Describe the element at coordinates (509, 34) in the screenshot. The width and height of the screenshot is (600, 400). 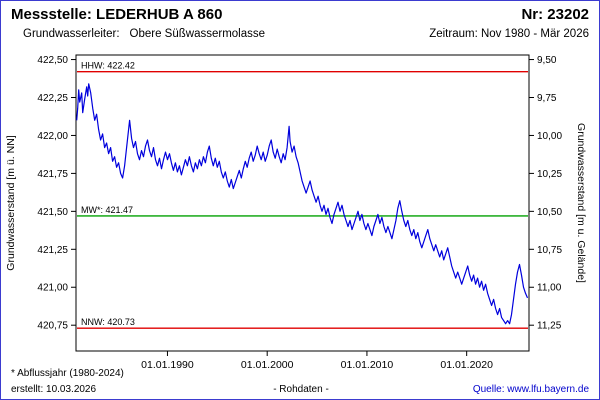
I see `period-label: Zeitraum: Nov 1980 - Mär 2026` at that location.